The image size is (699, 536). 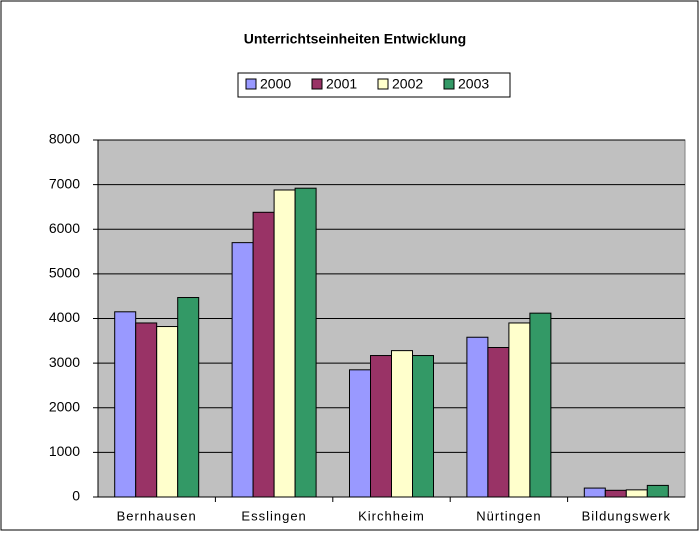 I want to click on chart-title: Unterrichtseinheiten Entwicklung, so click(x=355, y=39).